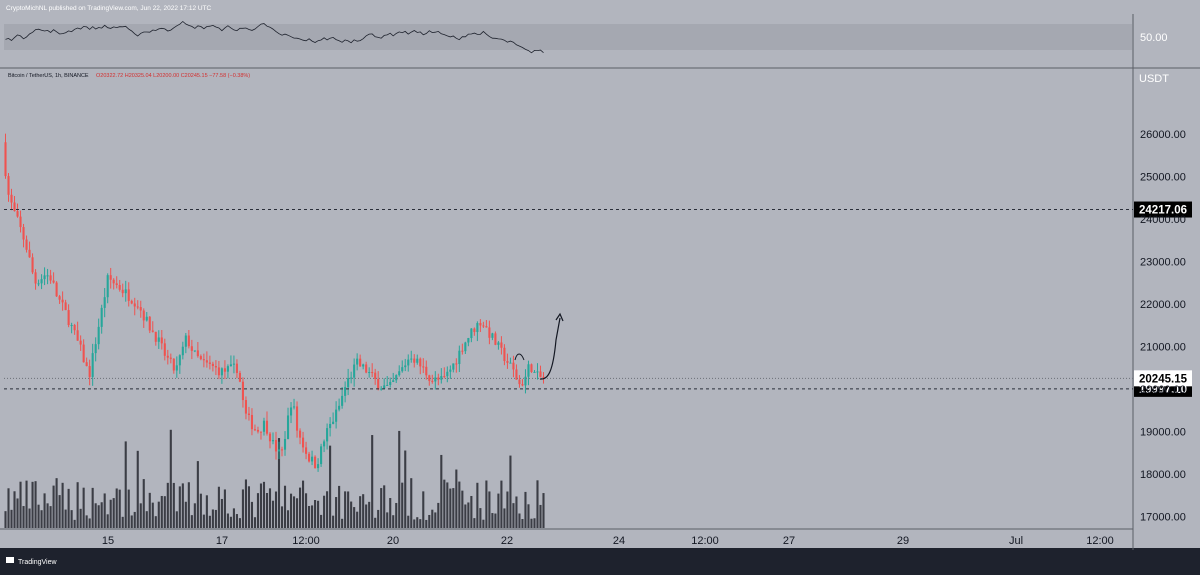  I want to click on x-tick-label: 12:00, so click(705, 541).